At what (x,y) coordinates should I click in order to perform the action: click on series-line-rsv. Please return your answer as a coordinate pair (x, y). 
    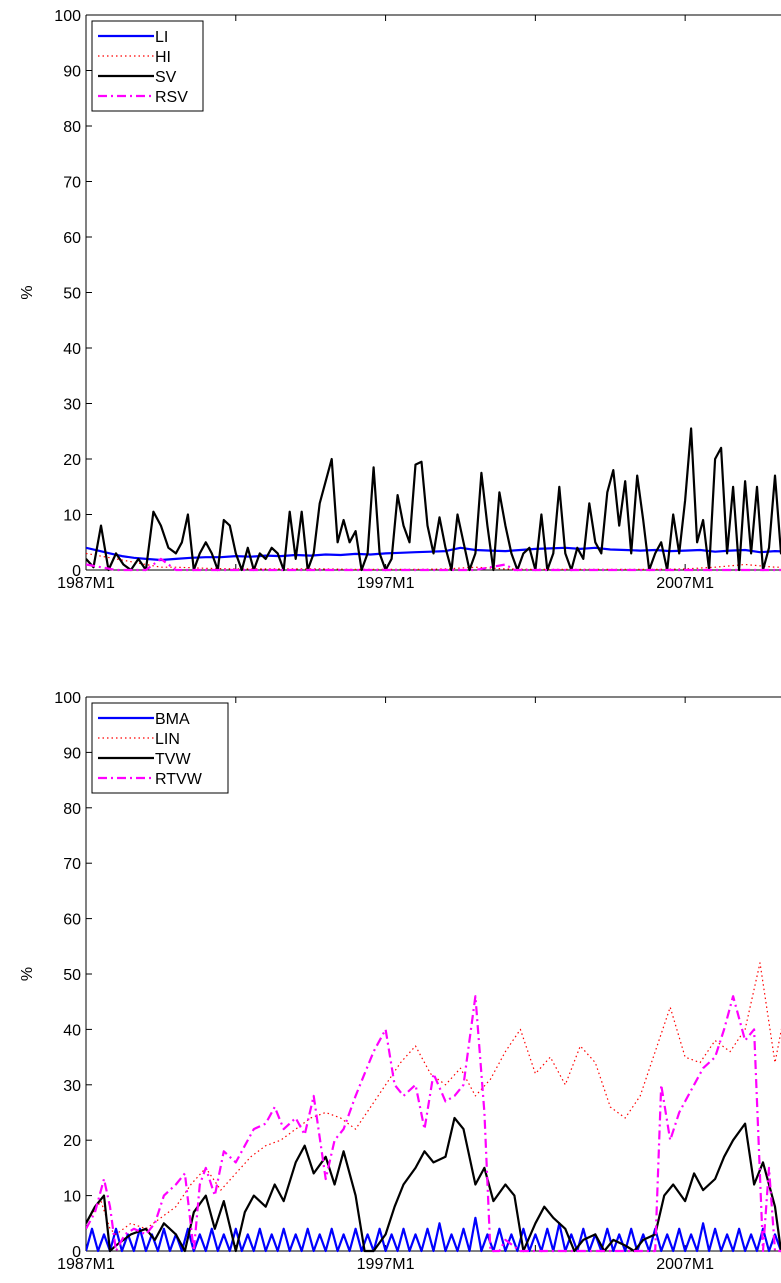
    Looking at the image, I should click on (433, 564).